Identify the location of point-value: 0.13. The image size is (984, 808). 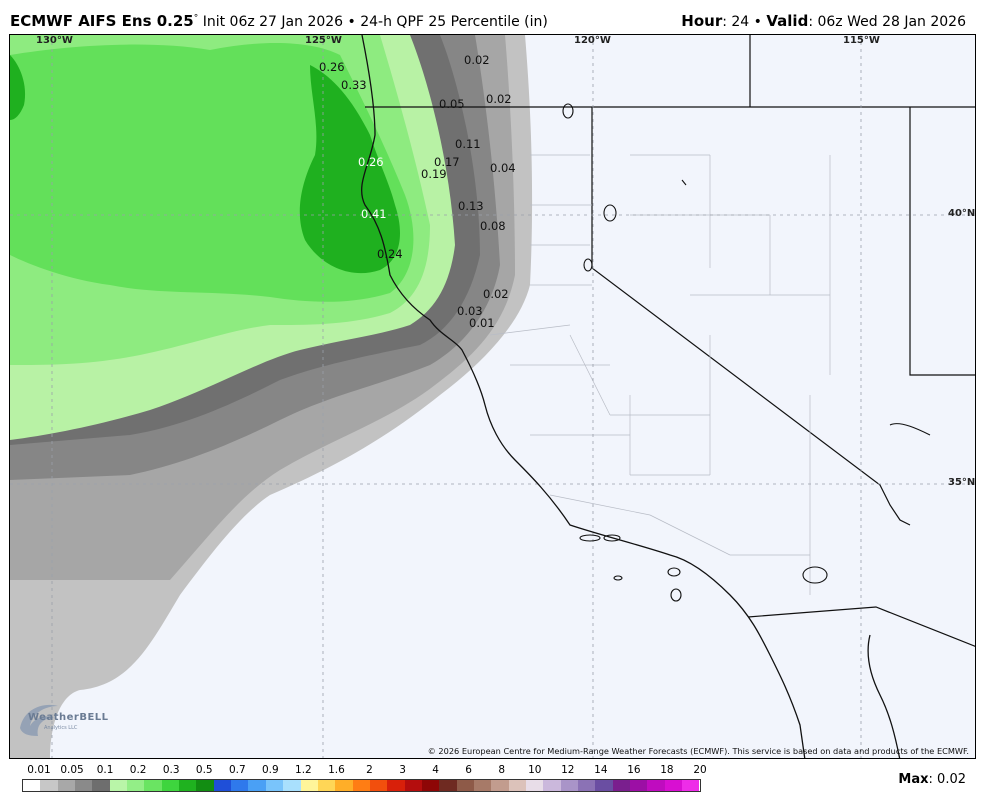
(471, 206).